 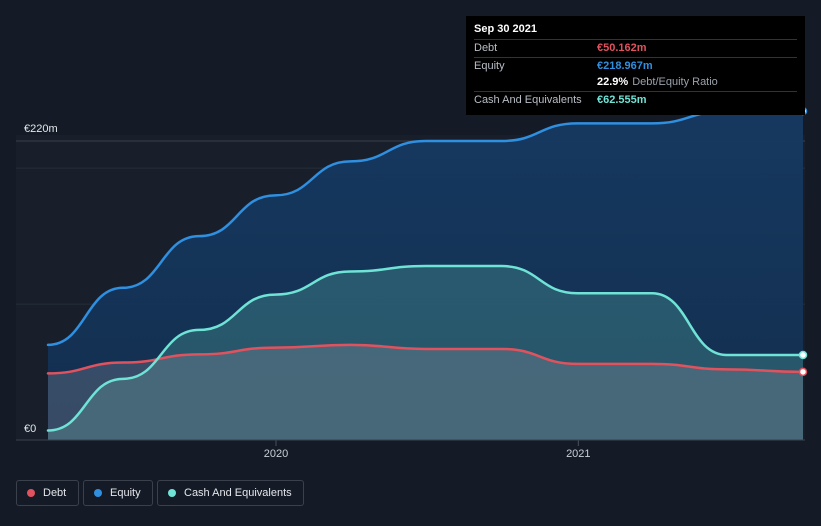 I want to click on tooltip-row-equity: Equity €218.967m, so click(x=635, y=65).